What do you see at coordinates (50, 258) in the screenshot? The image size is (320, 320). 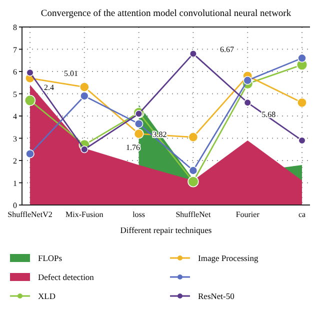 I see `legend-label: FLOPs` at bounding box center [50, 258].